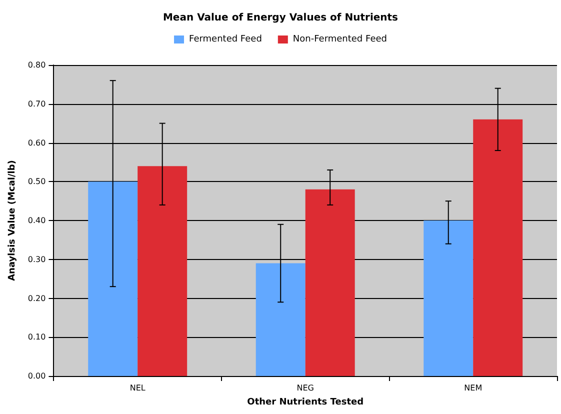 The height and width of the screenshot is (414, 561). Describe the element at coordinates (138, 388) in the screenshot. I see `x-tick-label: NEL` at that location.